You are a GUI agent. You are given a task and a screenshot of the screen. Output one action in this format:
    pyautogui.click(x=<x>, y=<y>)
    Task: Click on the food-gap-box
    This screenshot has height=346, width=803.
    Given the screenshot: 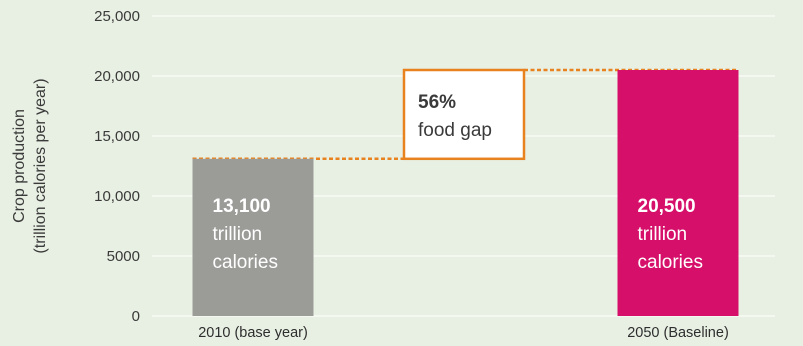 What is the action you would take?
    pyautogui.click(x=464, y=114)
    